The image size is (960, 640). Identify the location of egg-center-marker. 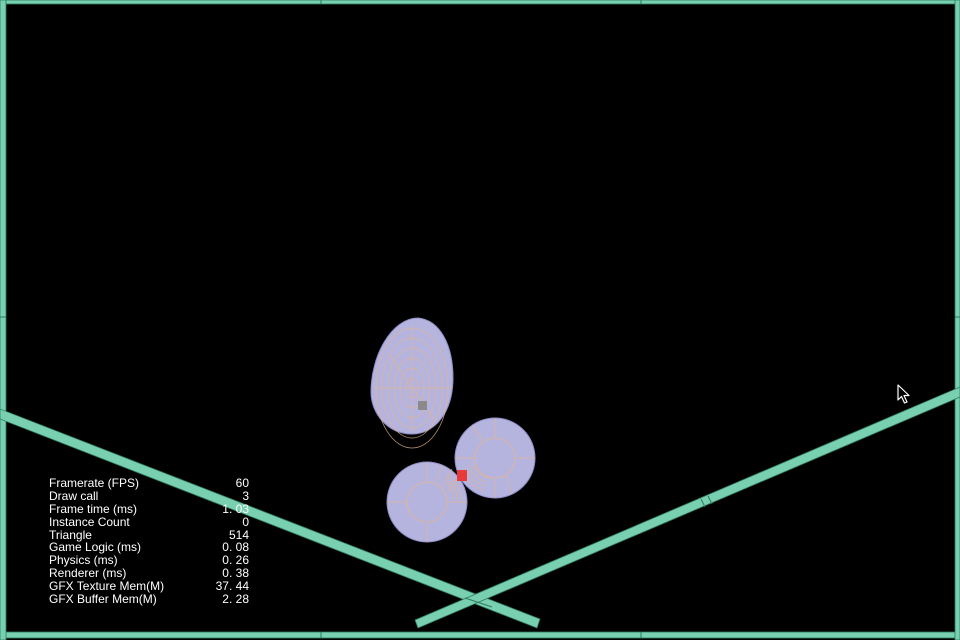
(422, 405).